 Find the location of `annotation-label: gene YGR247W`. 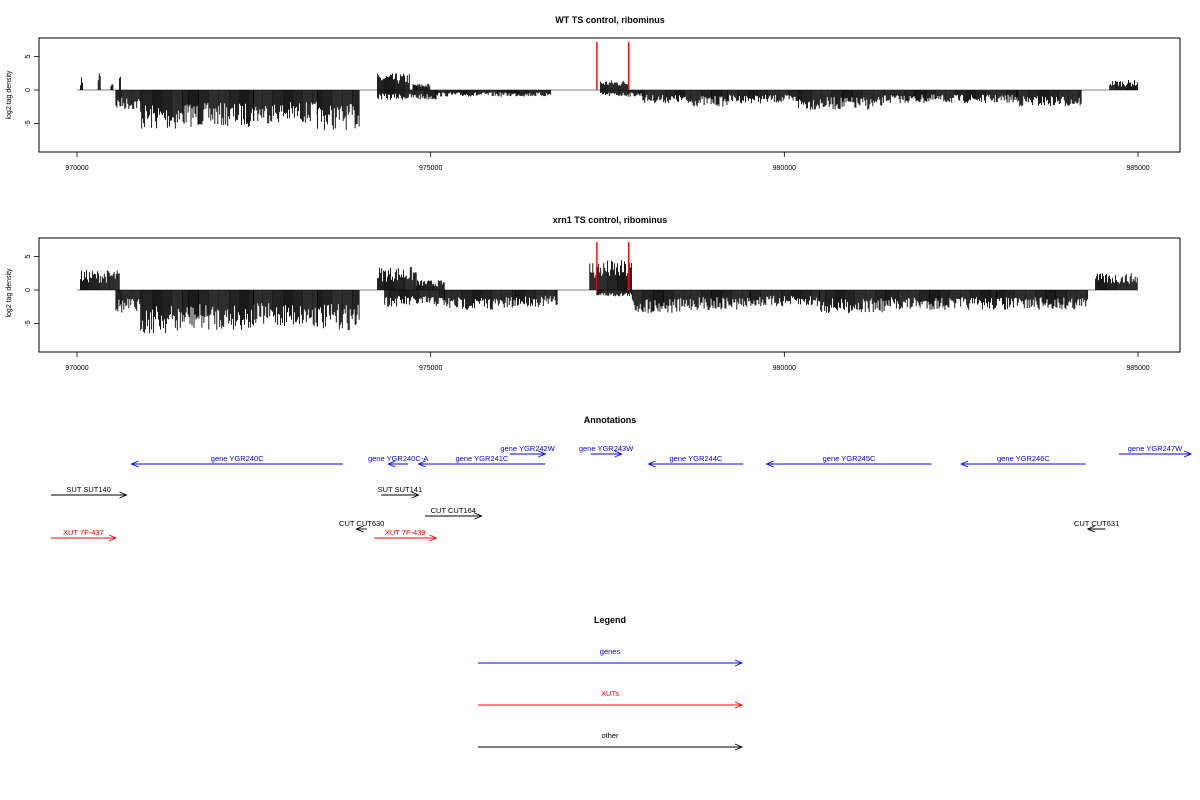

annotation-label: gene YGR247W is located at coordinates (1155, 448).